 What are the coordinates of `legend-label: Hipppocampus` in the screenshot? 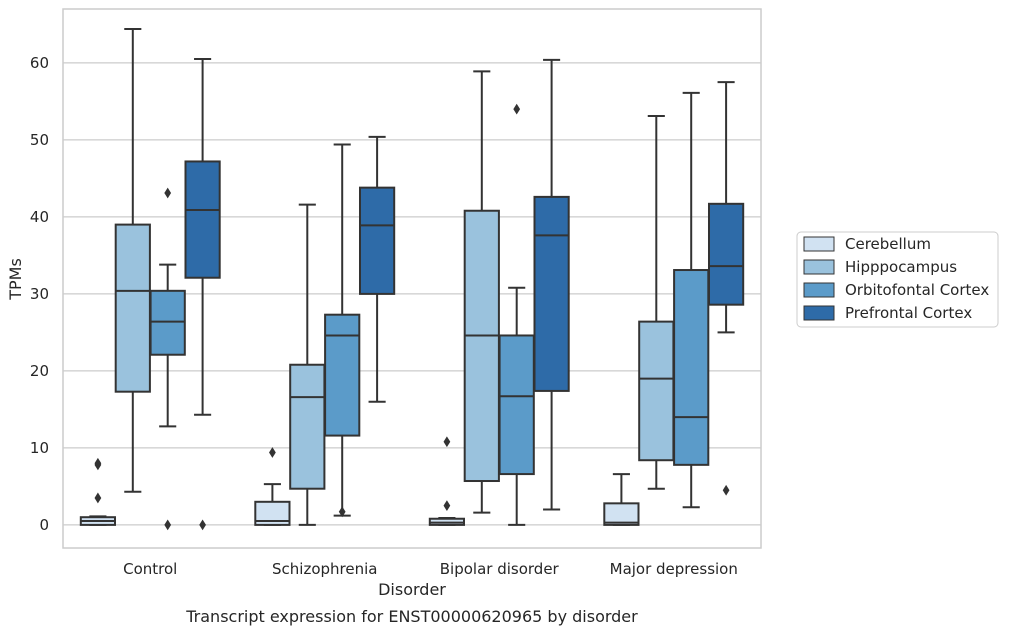 It's located at (901, 267).